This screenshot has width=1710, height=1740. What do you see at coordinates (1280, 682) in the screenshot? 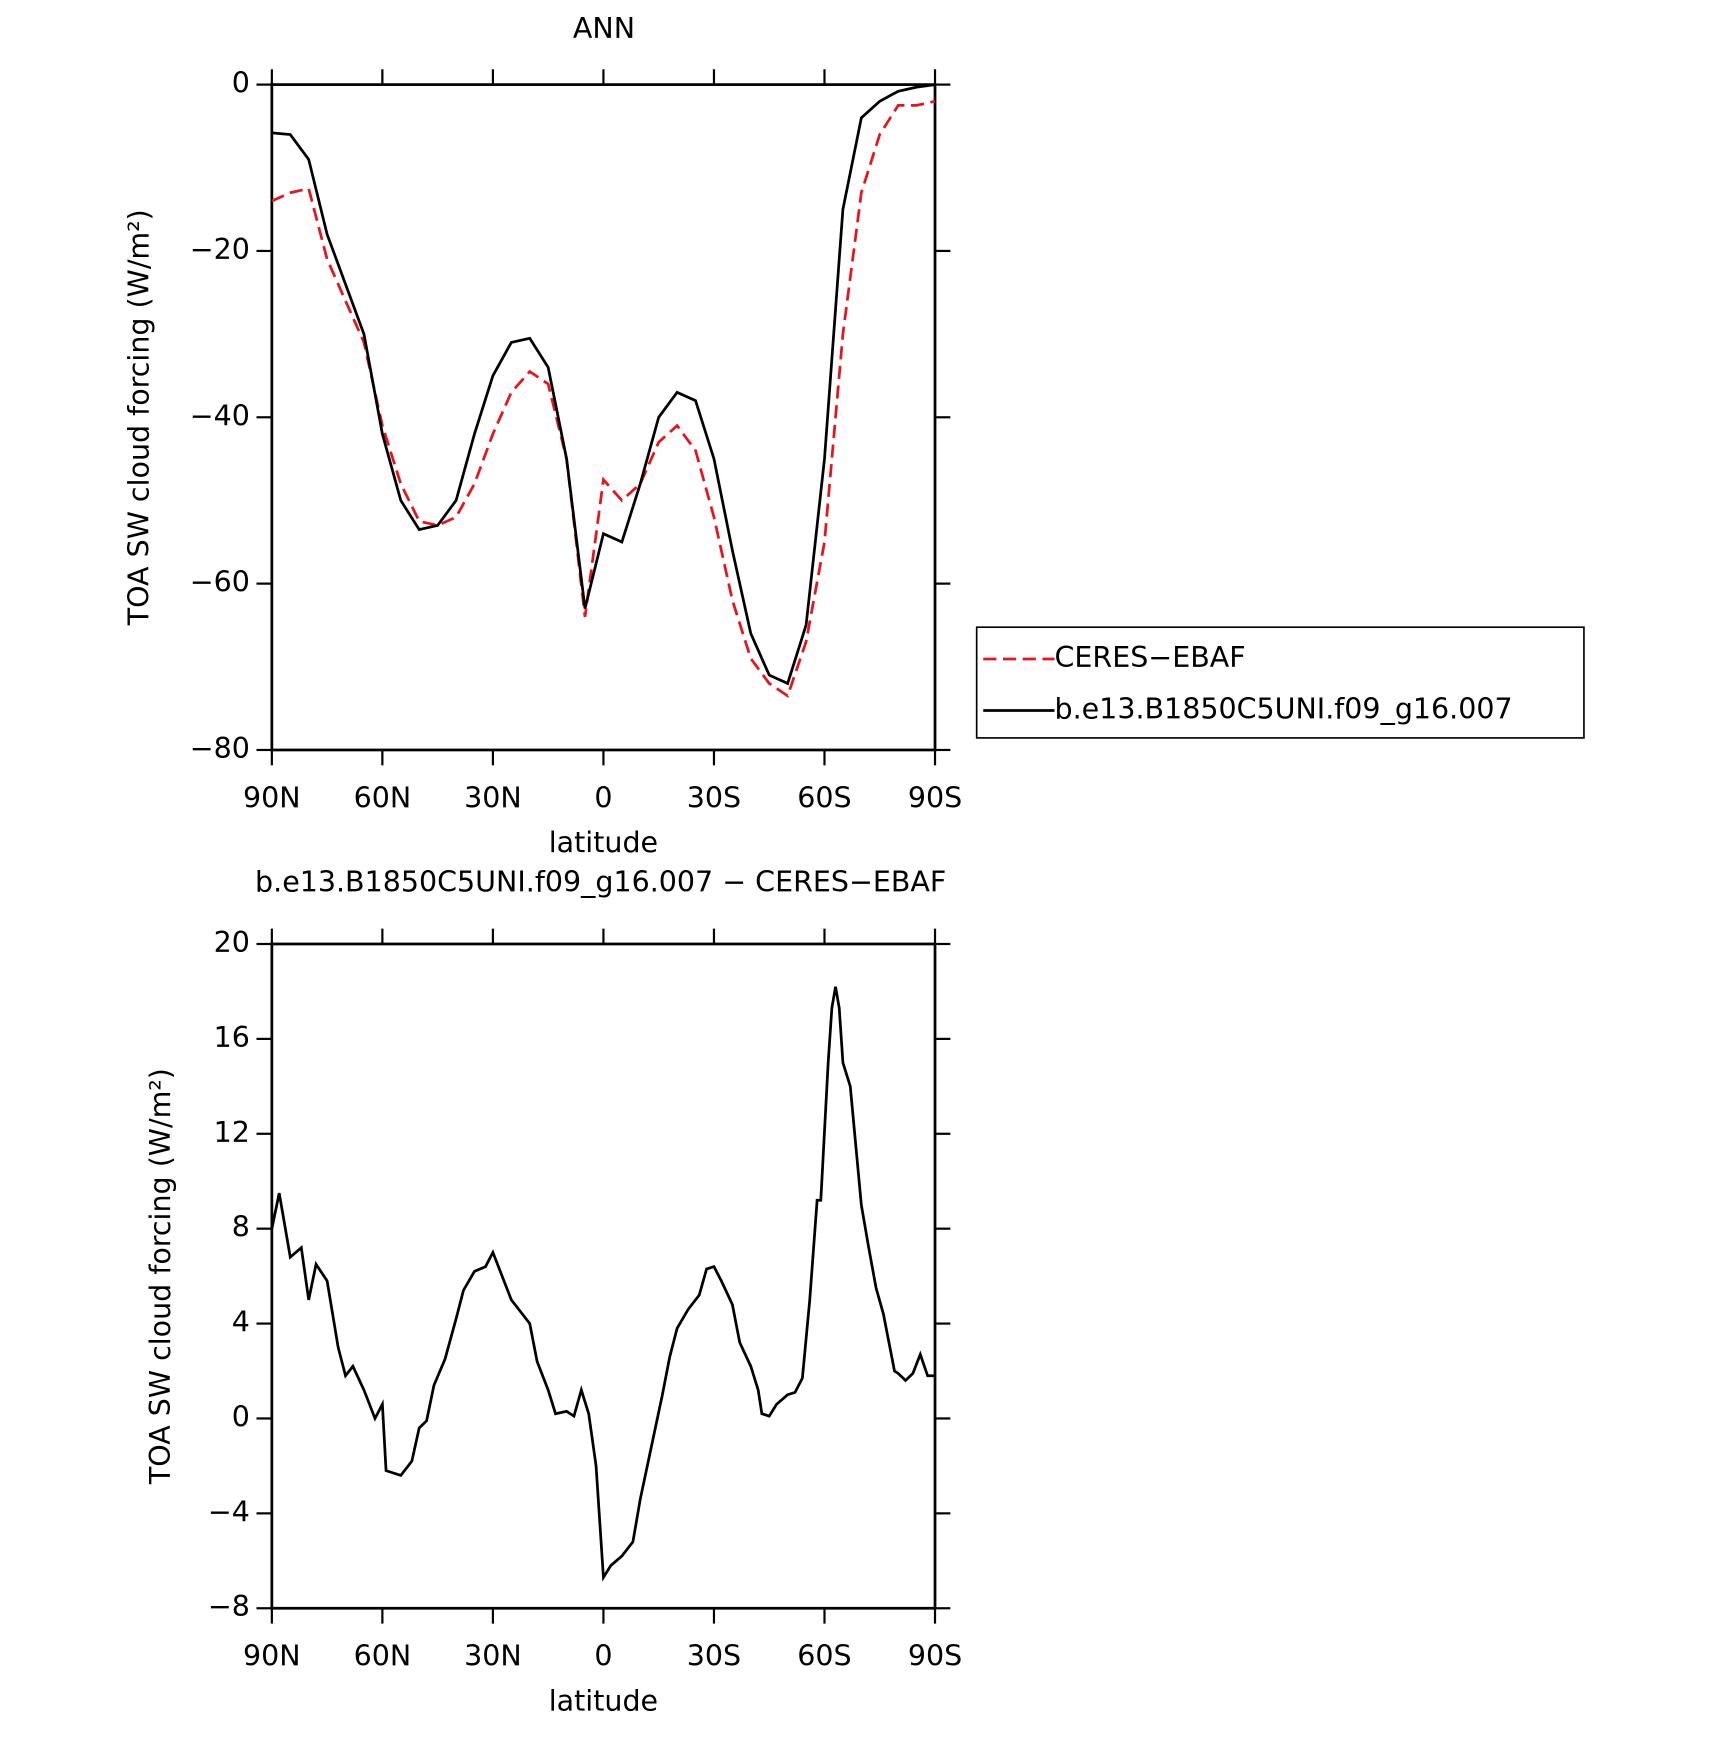
I see `legend-box` at bounding box center [1280, 682].